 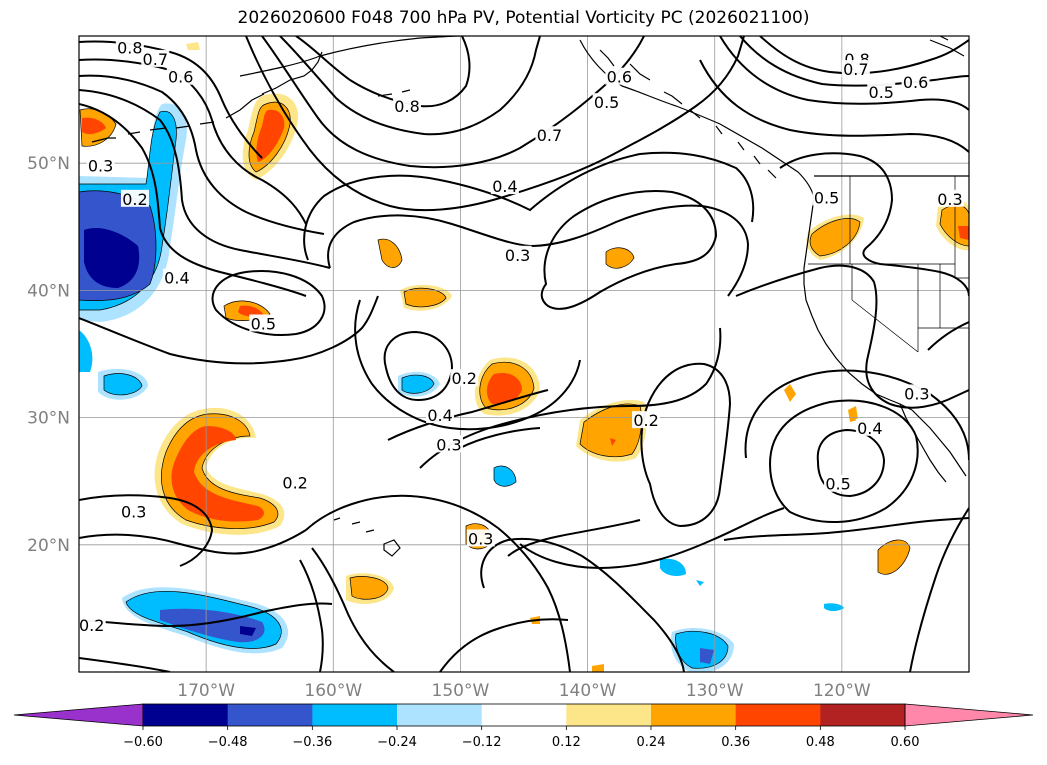 I want to click on contour-value-text: 0.8, so click(x=406, y=106).